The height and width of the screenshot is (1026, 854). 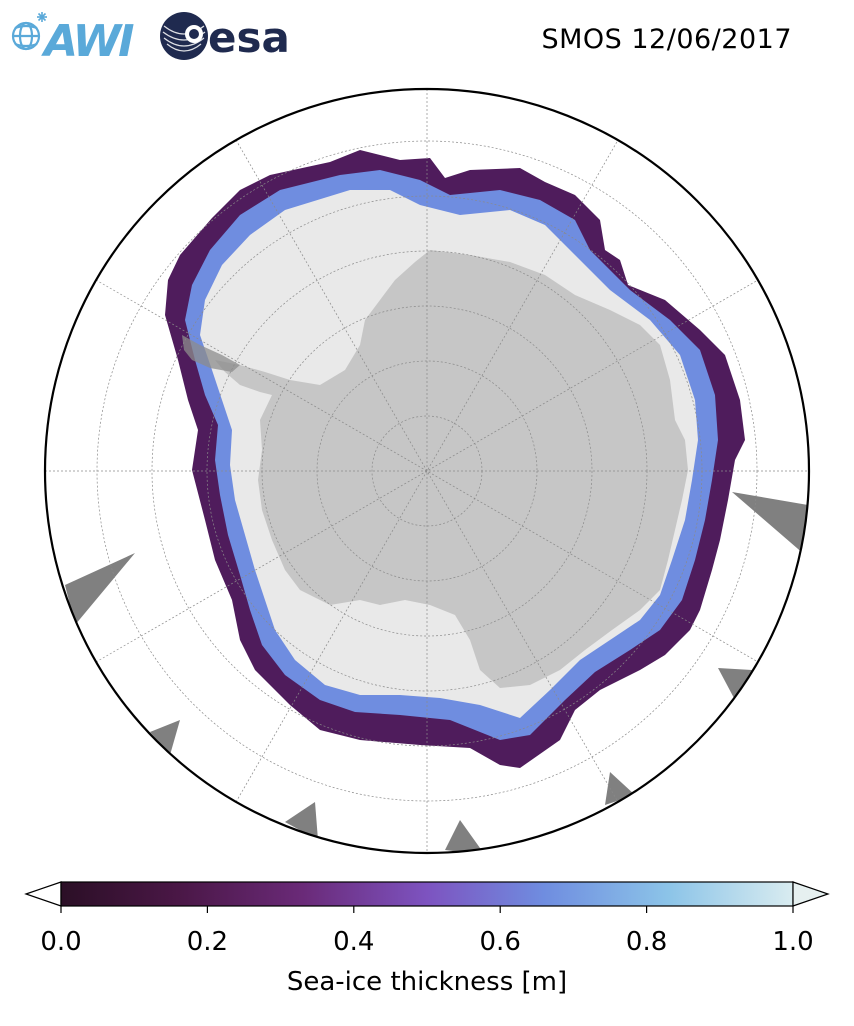 I want to click on map-title: SMOS 12/06/2017, so click(x=666, y=39).